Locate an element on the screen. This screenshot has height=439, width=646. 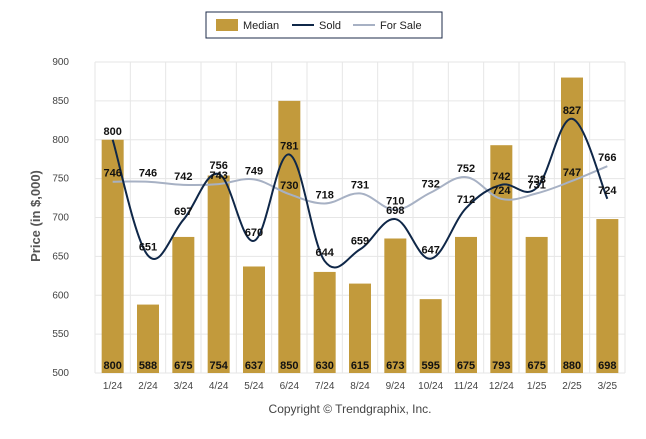
x-tick-label: 11/24 is located at coordinates (466, 386).